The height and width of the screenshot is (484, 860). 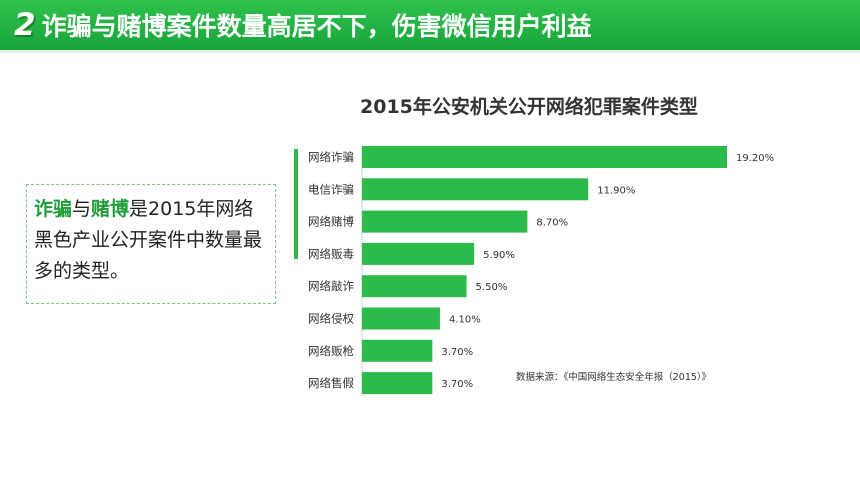 I want to click on callout-body: 是2015年网络黑色产业公开案件中数量最多的类型。, so click(x=148, y=240).